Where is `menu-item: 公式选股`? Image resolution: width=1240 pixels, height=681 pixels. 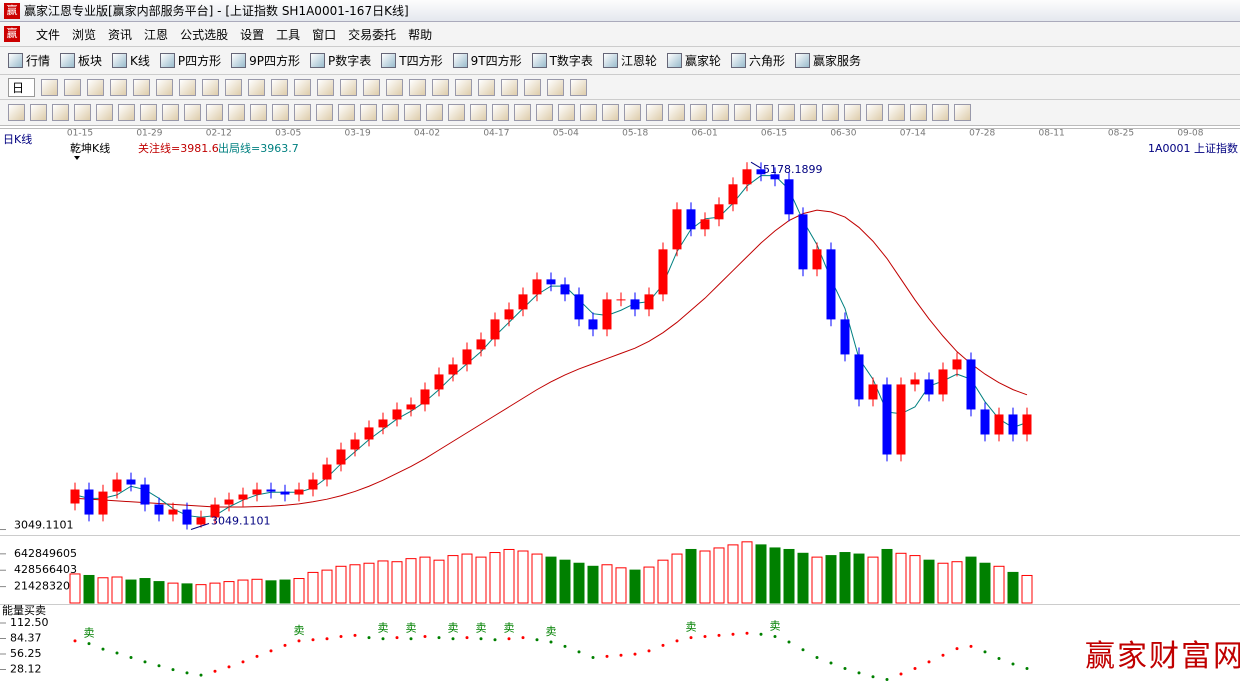
menu-item: 公式选股 is located at coordinates (204, 34).